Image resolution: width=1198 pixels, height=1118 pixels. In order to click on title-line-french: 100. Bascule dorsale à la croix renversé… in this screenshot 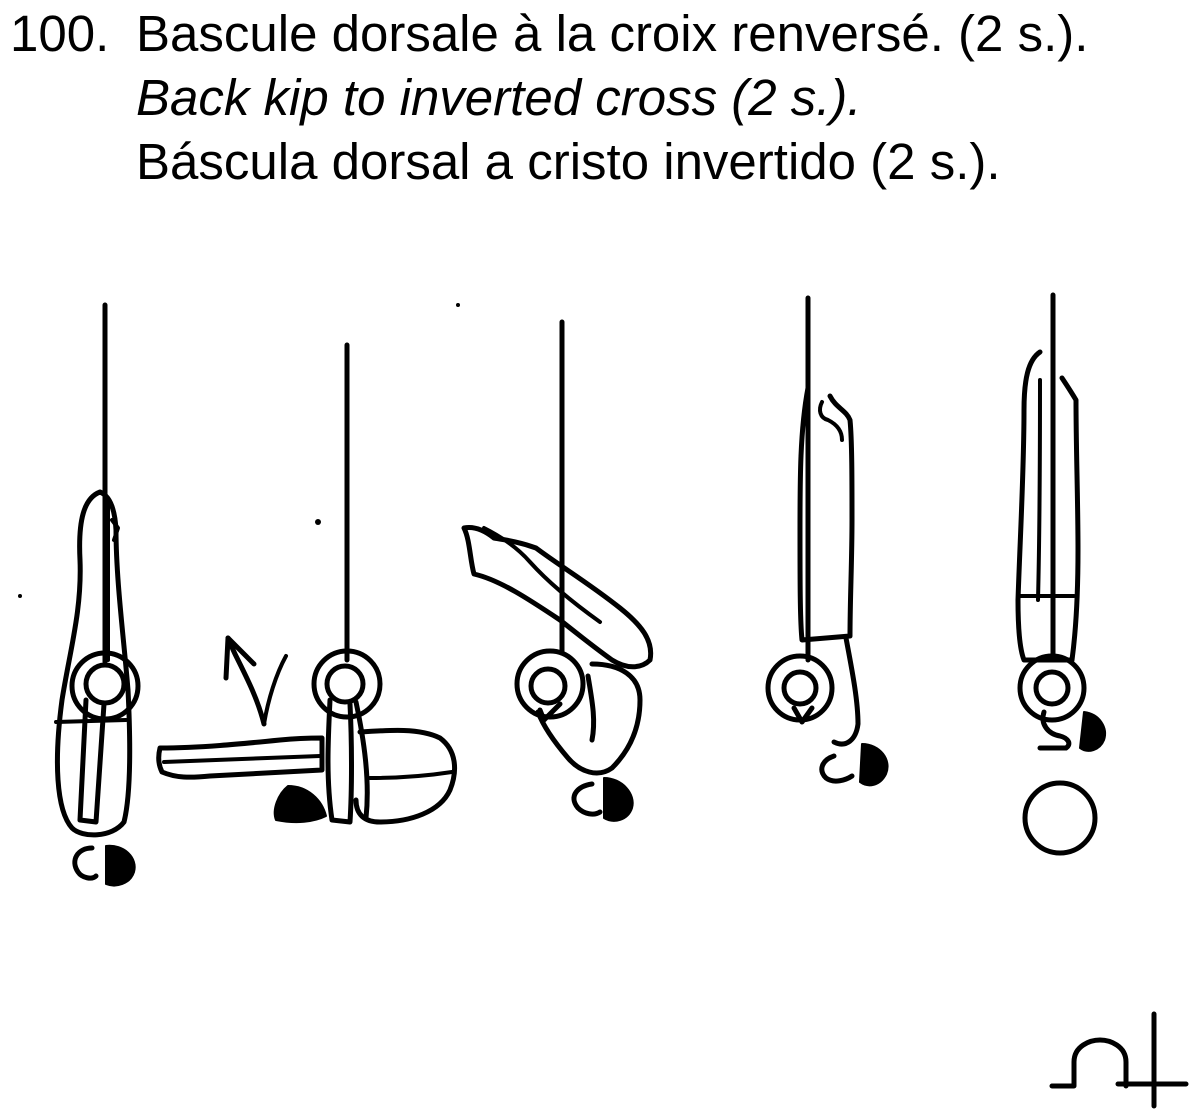, I will do `click(600, 34)`.